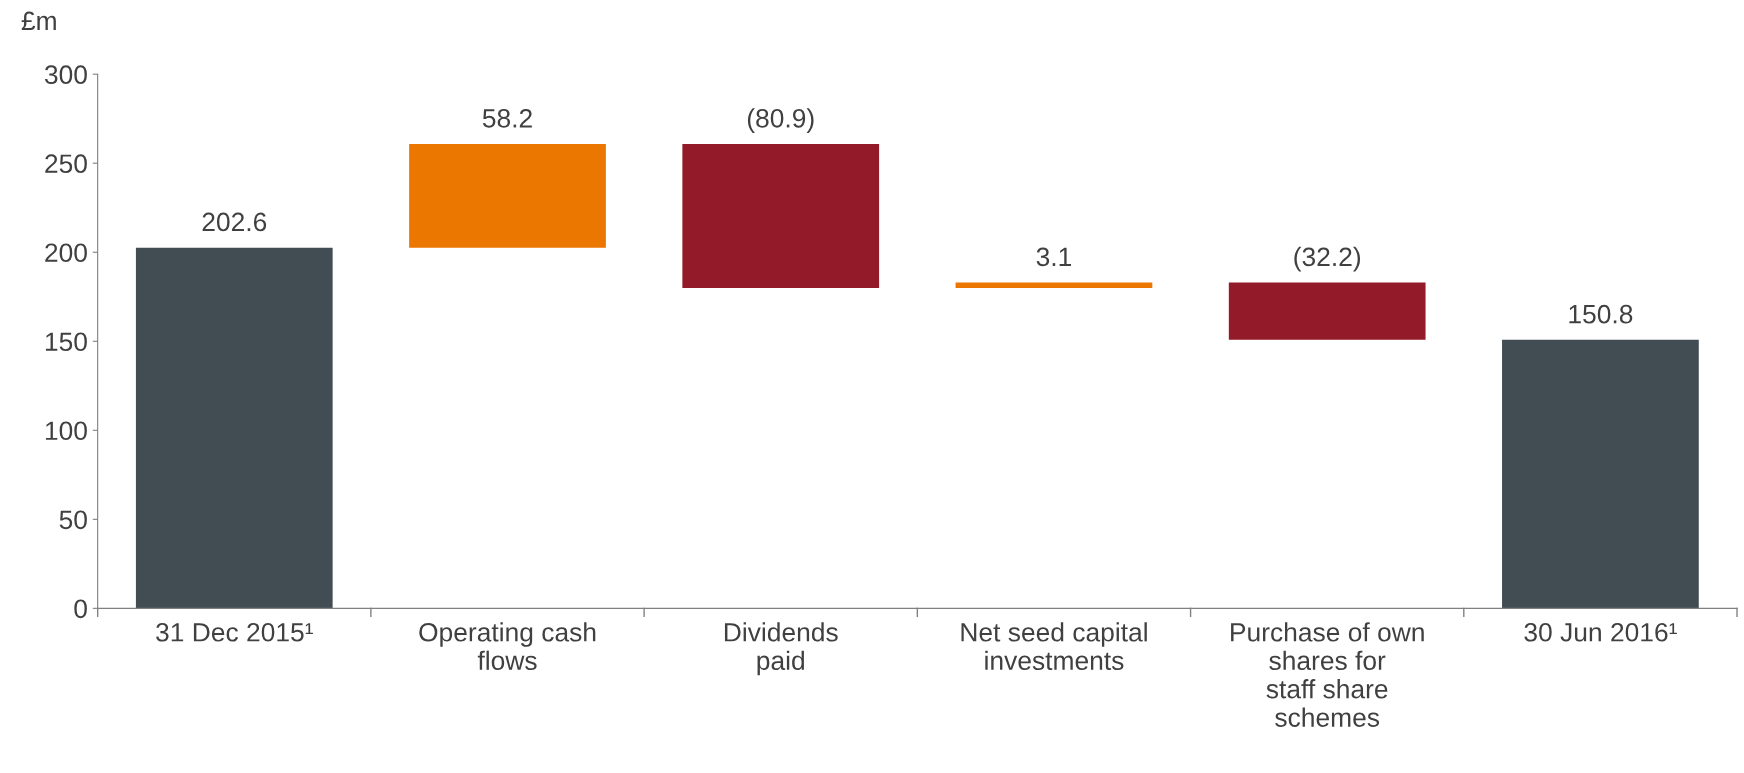  I want to click on data-label: (32.2), so click(1327, 259).